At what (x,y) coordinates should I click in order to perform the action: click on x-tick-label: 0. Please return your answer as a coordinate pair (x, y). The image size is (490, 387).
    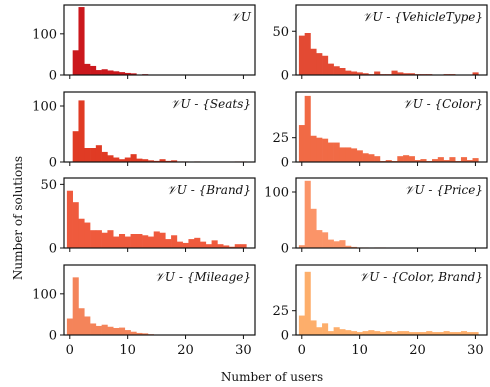
    Looking at the image, I should click on (70, 350).